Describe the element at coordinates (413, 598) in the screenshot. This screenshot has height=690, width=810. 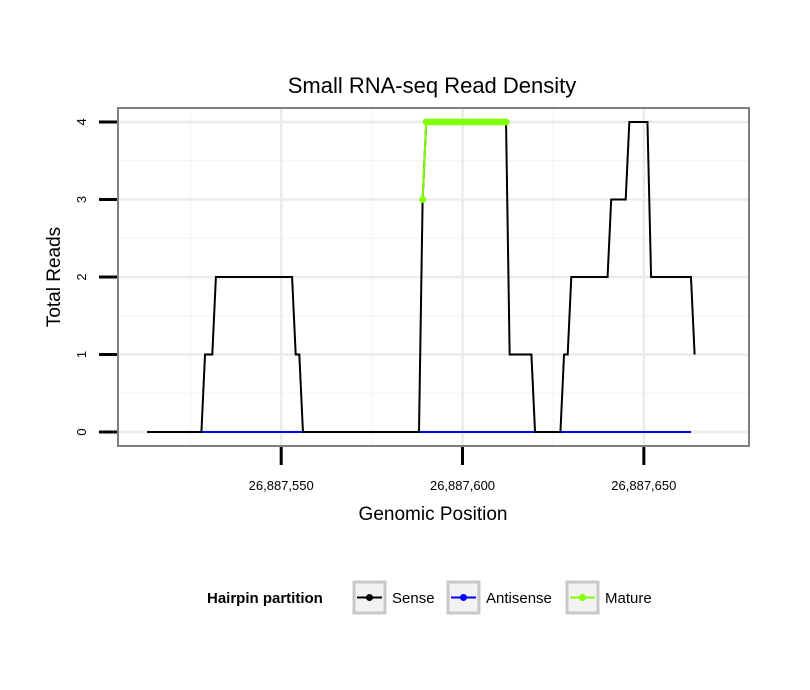
I see `legend-label-sense: Sense` at that location.